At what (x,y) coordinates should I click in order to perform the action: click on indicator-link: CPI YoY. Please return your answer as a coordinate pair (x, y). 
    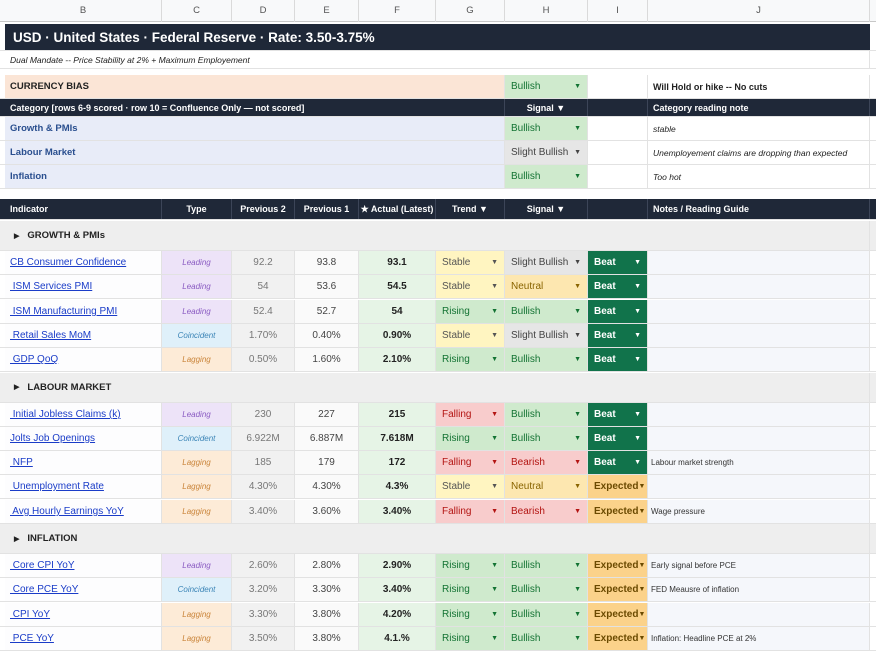
    Looking at the image, I should click on (83, 614).